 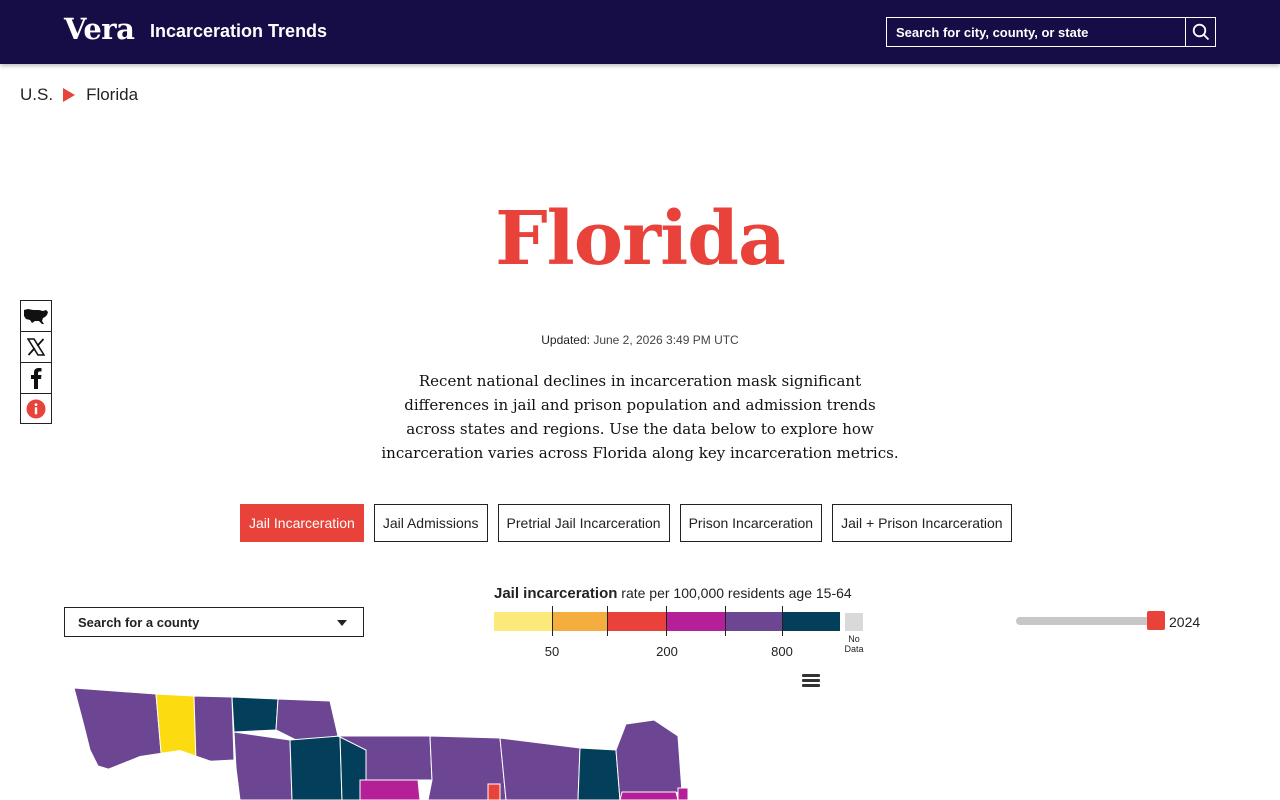 What do you see at coordinates (667, 651) in the screenshot?
I see `legend-tick-label: 200` at bounding box center [667, 651].